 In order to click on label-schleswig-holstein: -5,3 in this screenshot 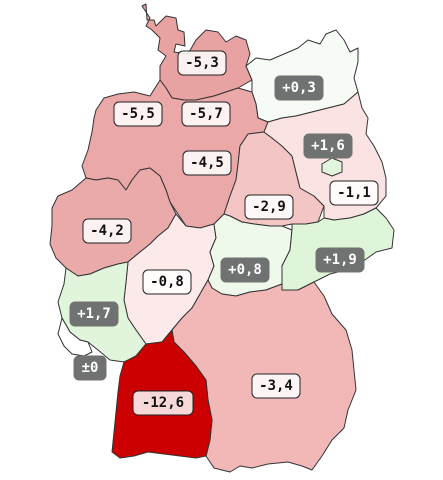, I will do `click(202, 63)`.